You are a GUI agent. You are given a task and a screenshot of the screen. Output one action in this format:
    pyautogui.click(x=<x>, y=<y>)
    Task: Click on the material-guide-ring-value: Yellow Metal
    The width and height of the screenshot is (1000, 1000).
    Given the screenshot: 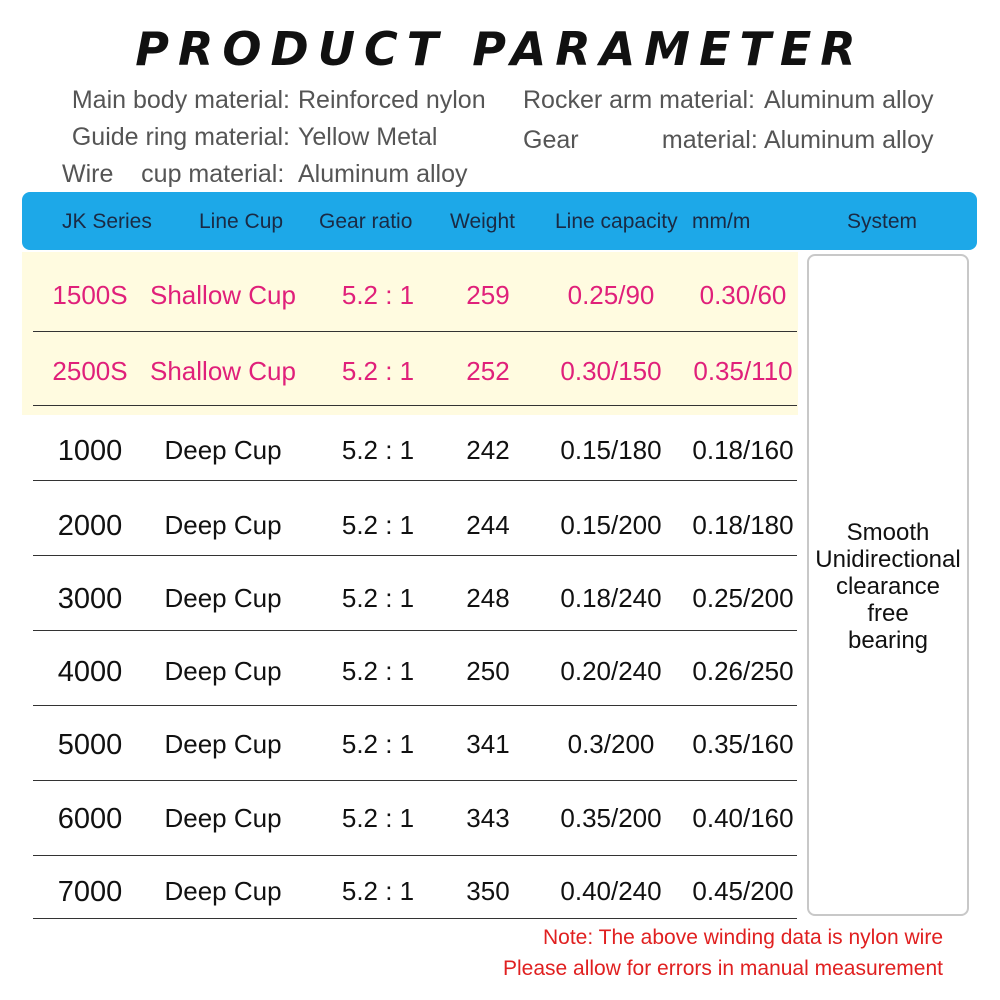 What is the action you would take?
    pyautogui.click(x=368, y=137)
    